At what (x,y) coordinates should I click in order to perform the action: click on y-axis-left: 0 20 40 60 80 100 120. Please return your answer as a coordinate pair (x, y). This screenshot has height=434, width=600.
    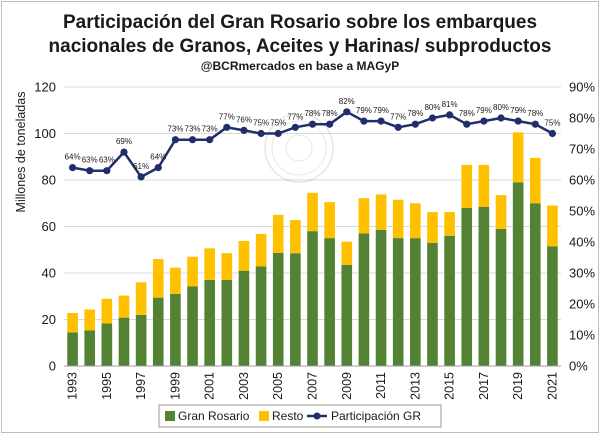
    Looking at the image, I should click on (45, 227).